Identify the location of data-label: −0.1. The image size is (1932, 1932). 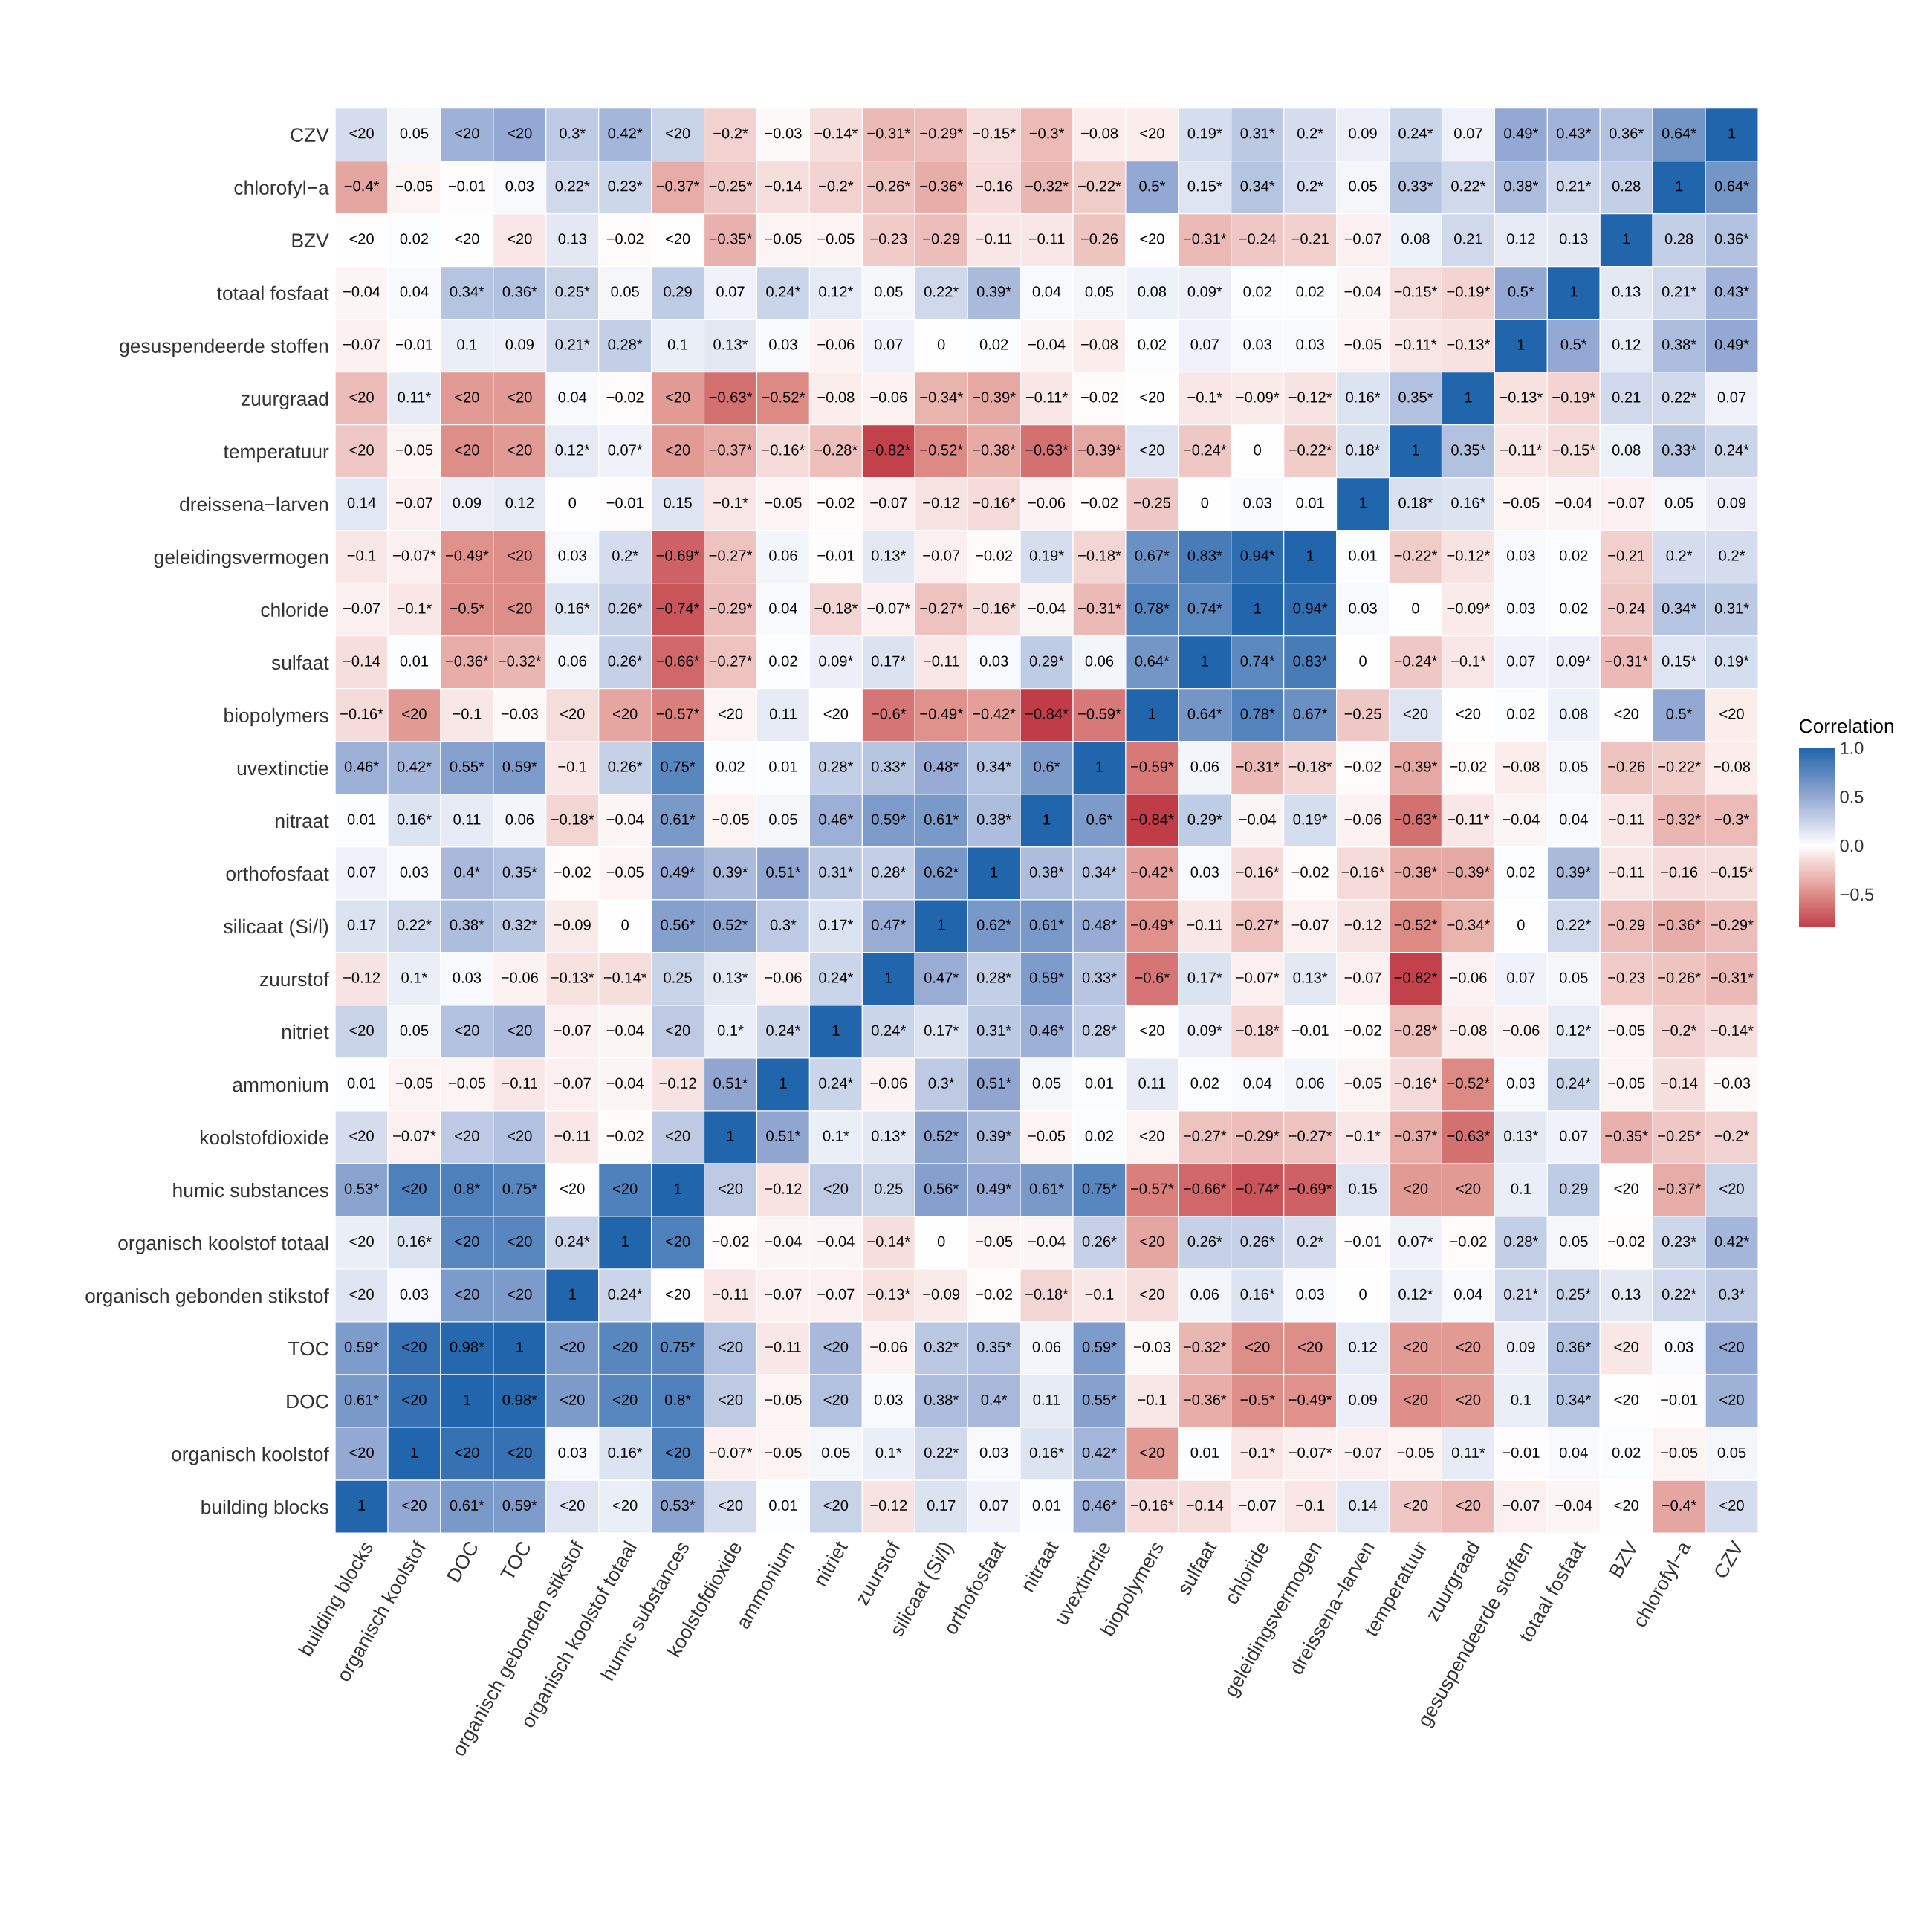
(361, 555).